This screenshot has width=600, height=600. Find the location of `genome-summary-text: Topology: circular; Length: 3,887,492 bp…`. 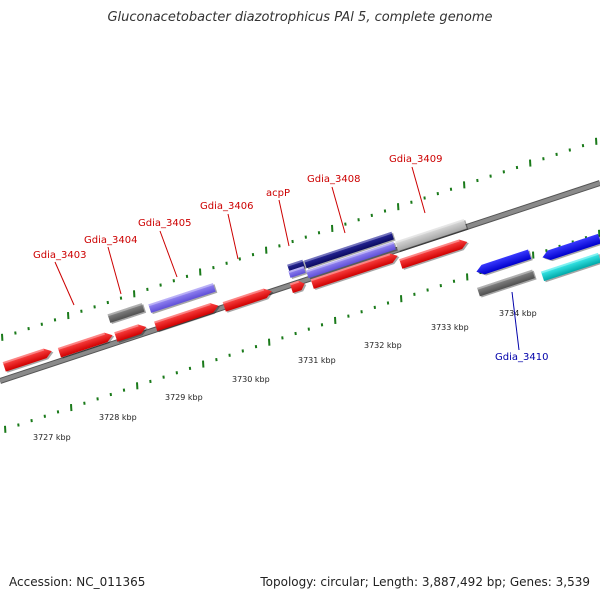

genome-summary-text: Topology: circular; Length: 3,887,492 bp… is located at coordinates (425, 582).